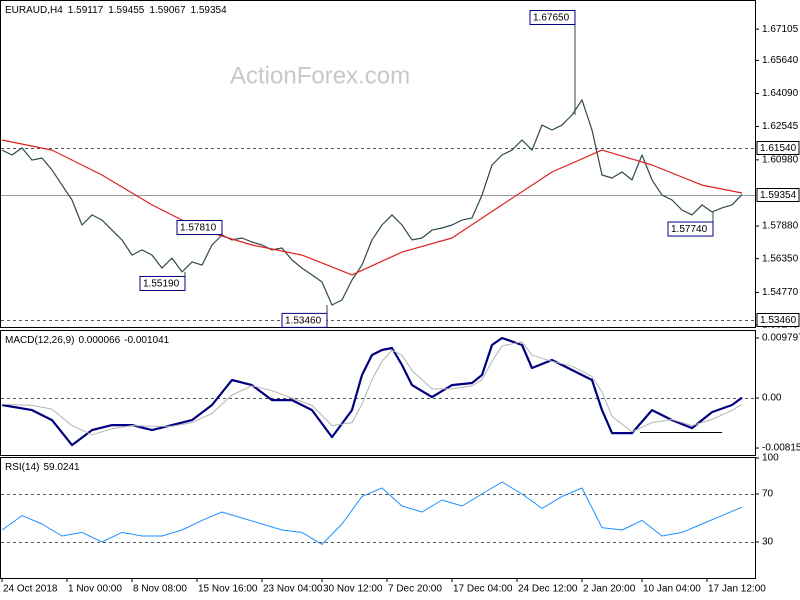  Describe the element at coordinates (34, 10) in the screenshot. I see `symbol: EURAUD,H4` at that location.